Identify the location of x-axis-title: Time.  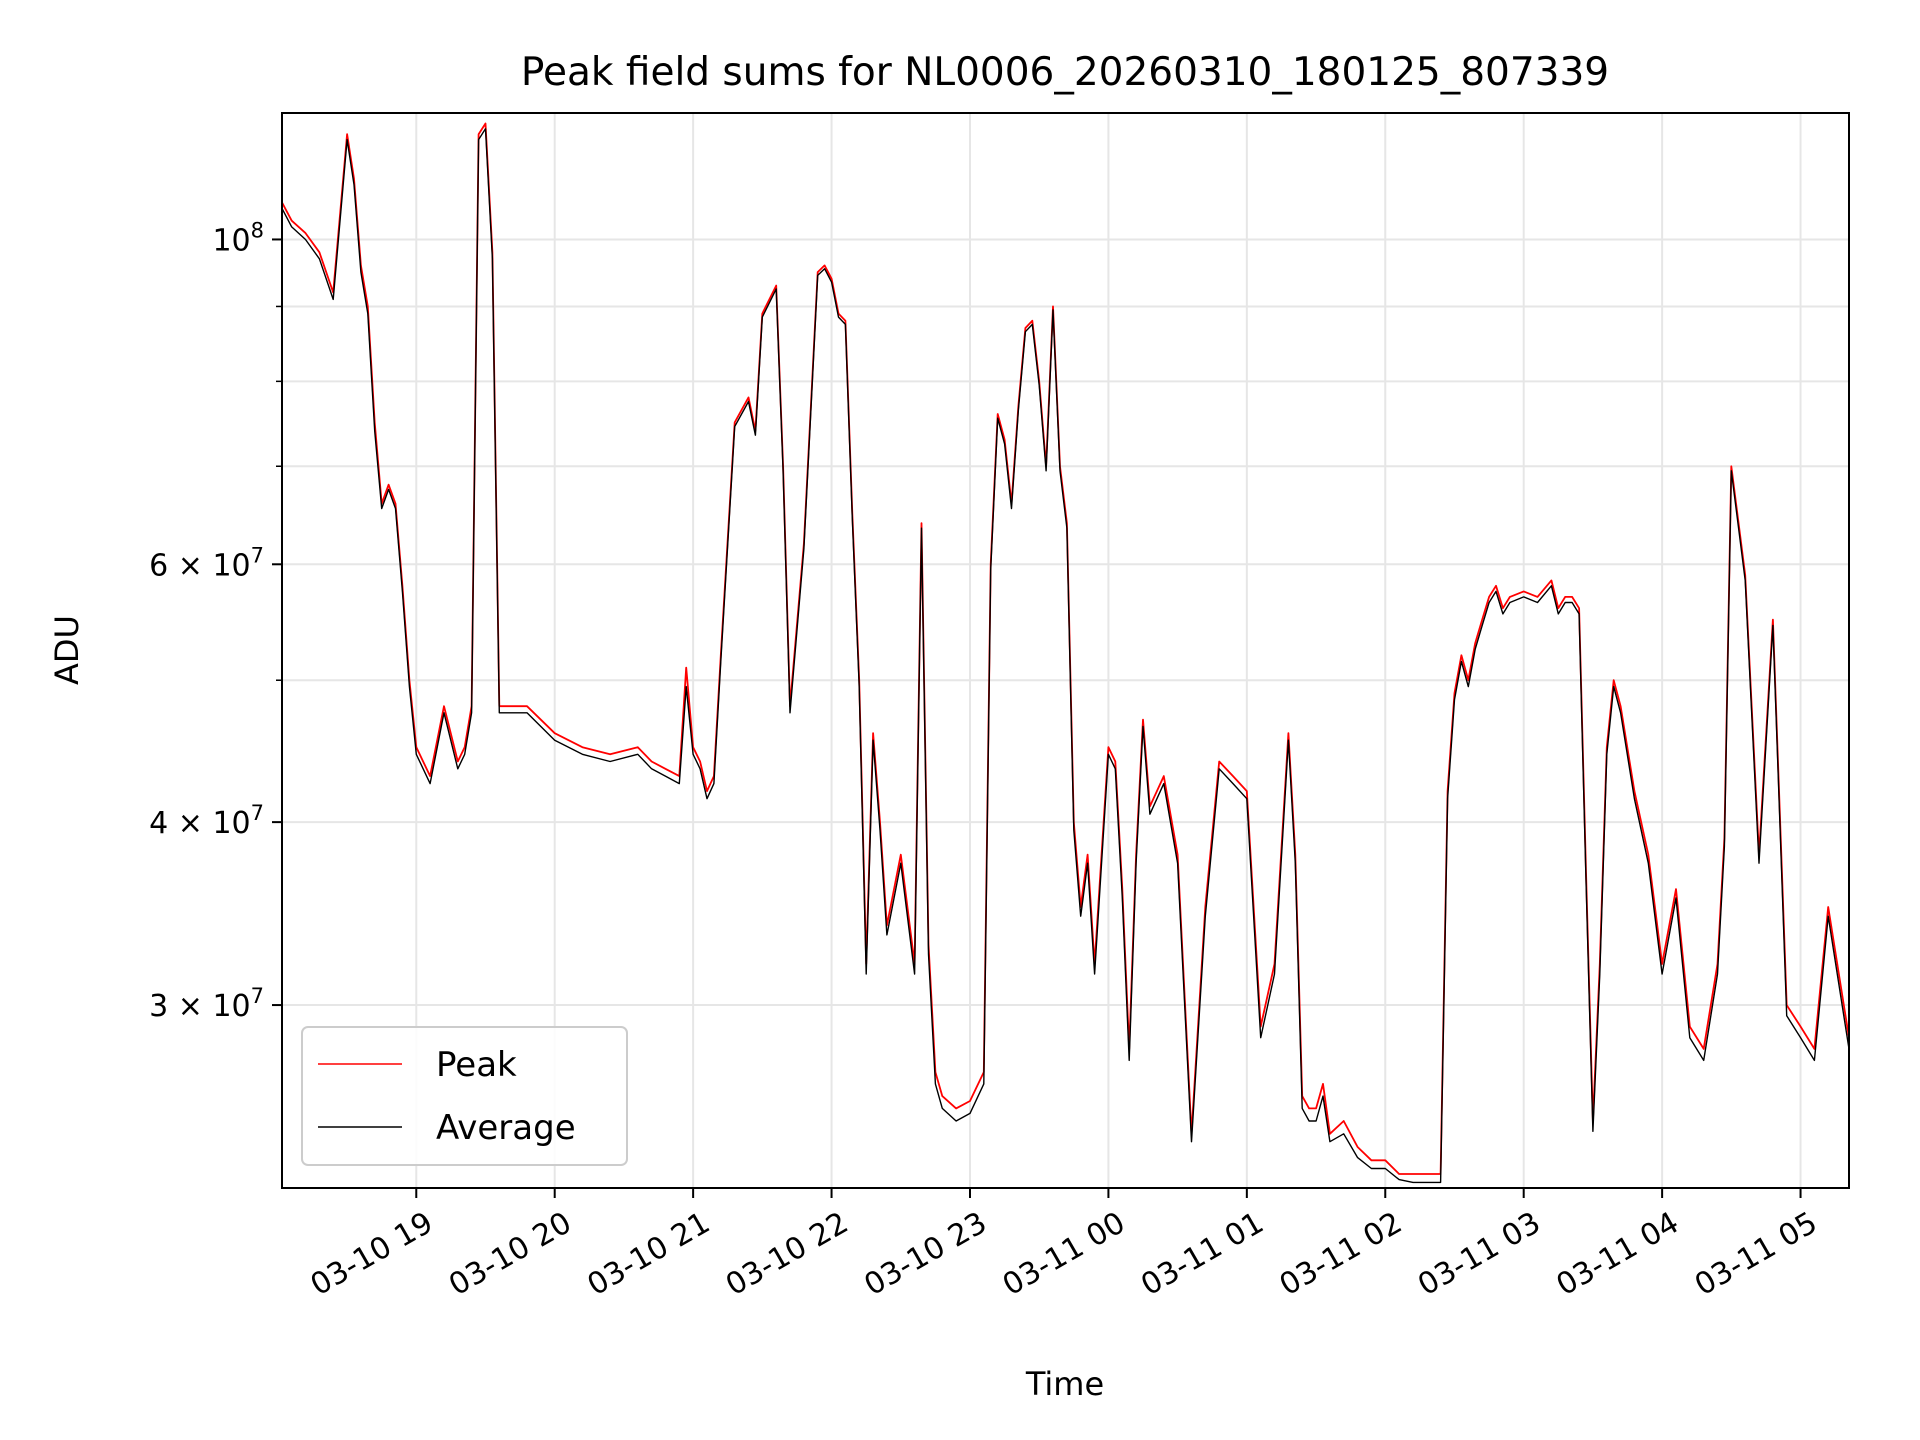
(1064, 1384).